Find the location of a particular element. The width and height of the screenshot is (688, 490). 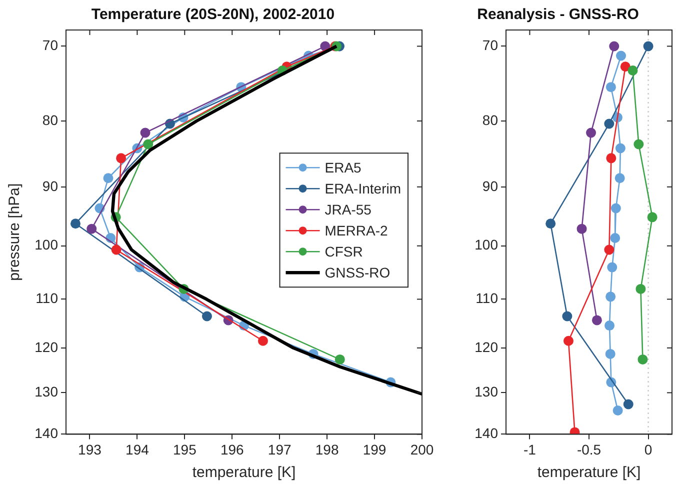

legend-label: ERA5 is located at coordinates (343, 167).